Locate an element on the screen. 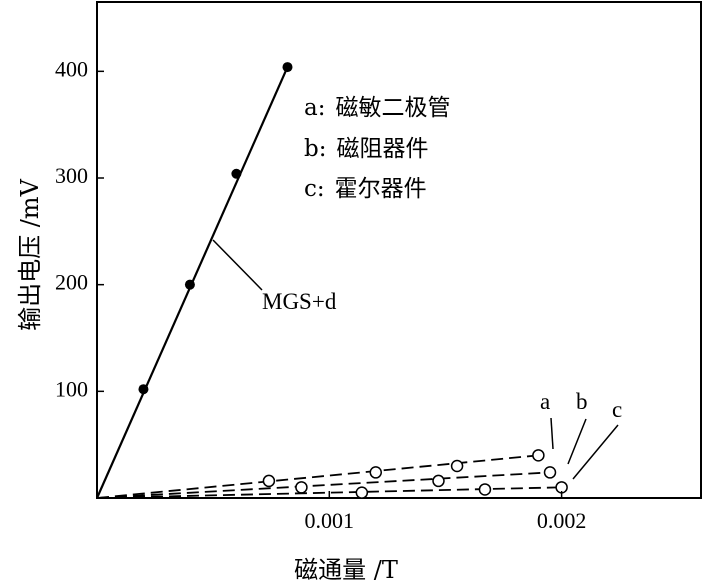 This screenshot has width=703, height=586. y-axis-title: 输出电压 /mV is located at coordinates (30, 254).